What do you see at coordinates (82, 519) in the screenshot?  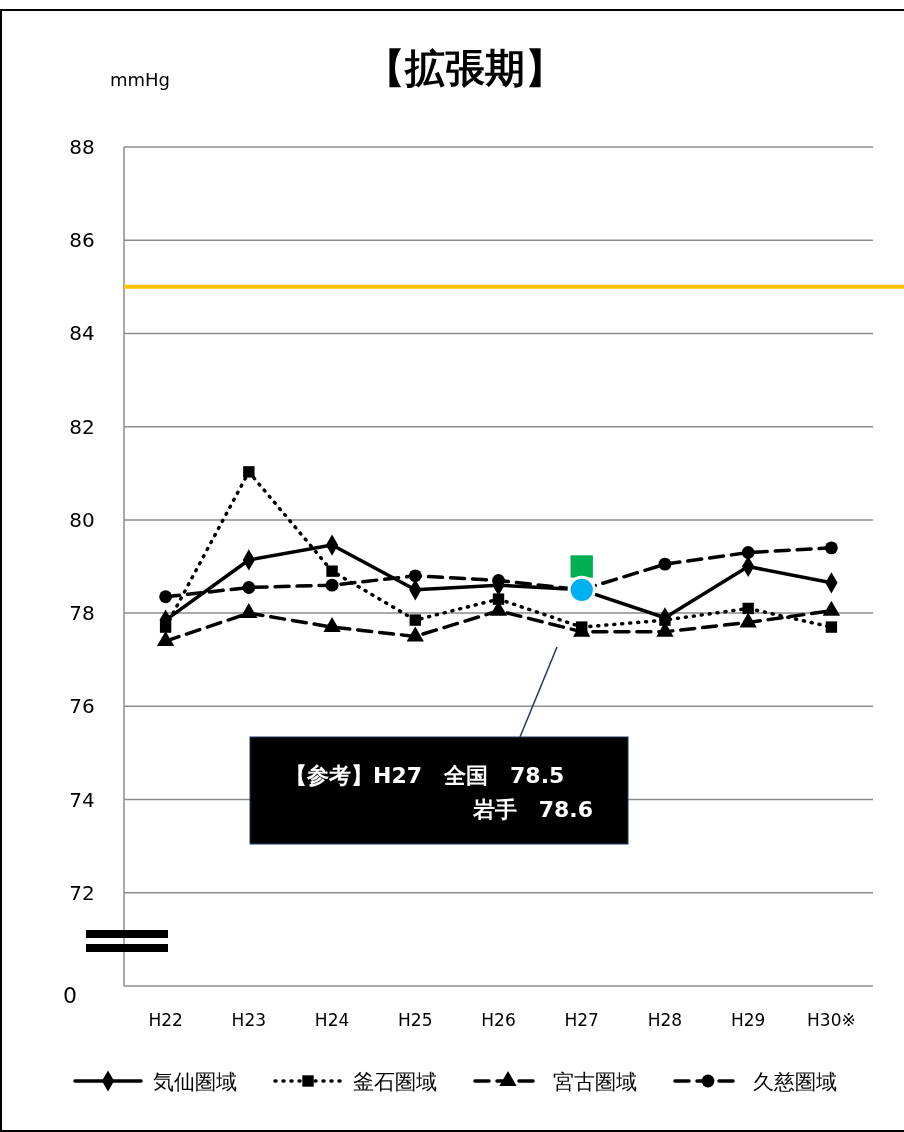 I see `y-tick-label: 80` at bounding box center [82, 519].